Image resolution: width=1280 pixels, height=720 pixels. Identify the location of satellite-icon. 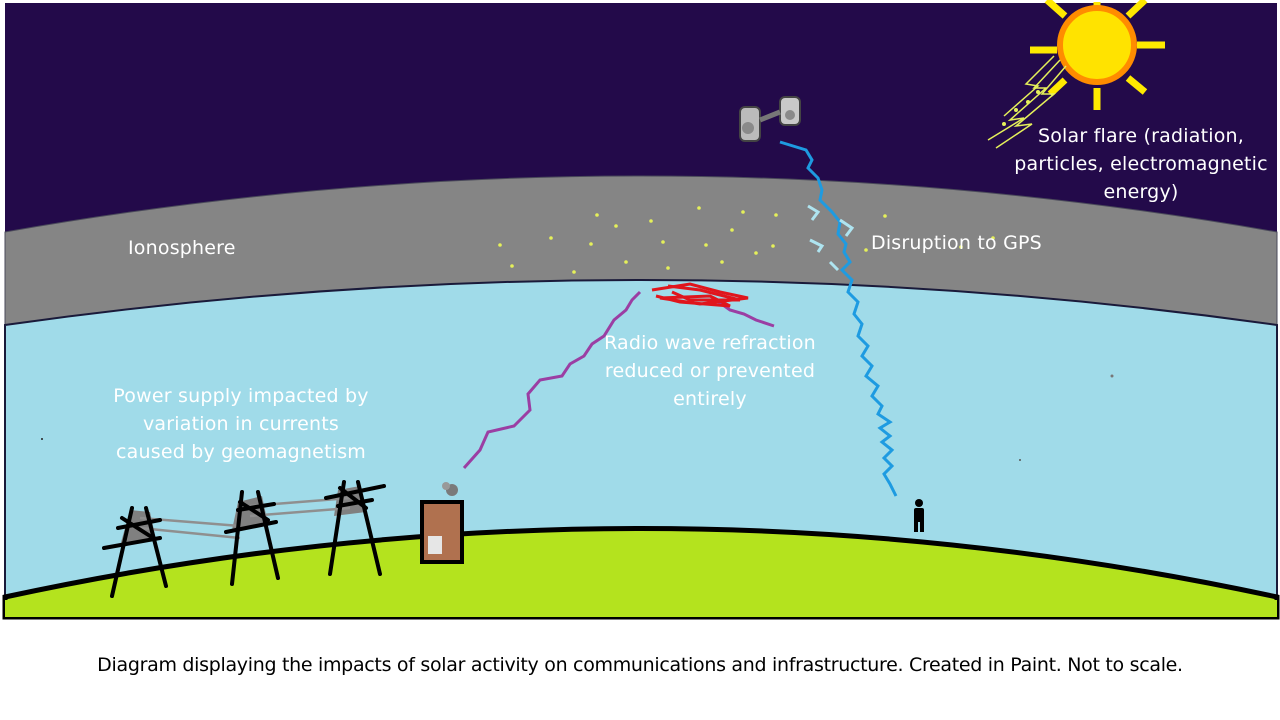
(770, 119).